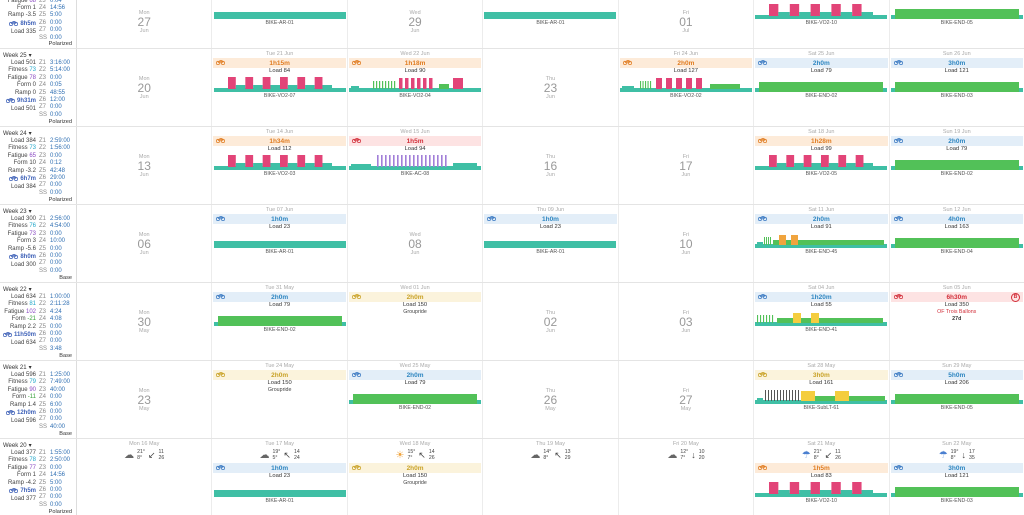 This screenshot has height=515, width=1024. I want to click on day-cell: Tue 31 May 2h0m Load 79 BIKE-END-02, so click(280, 321).